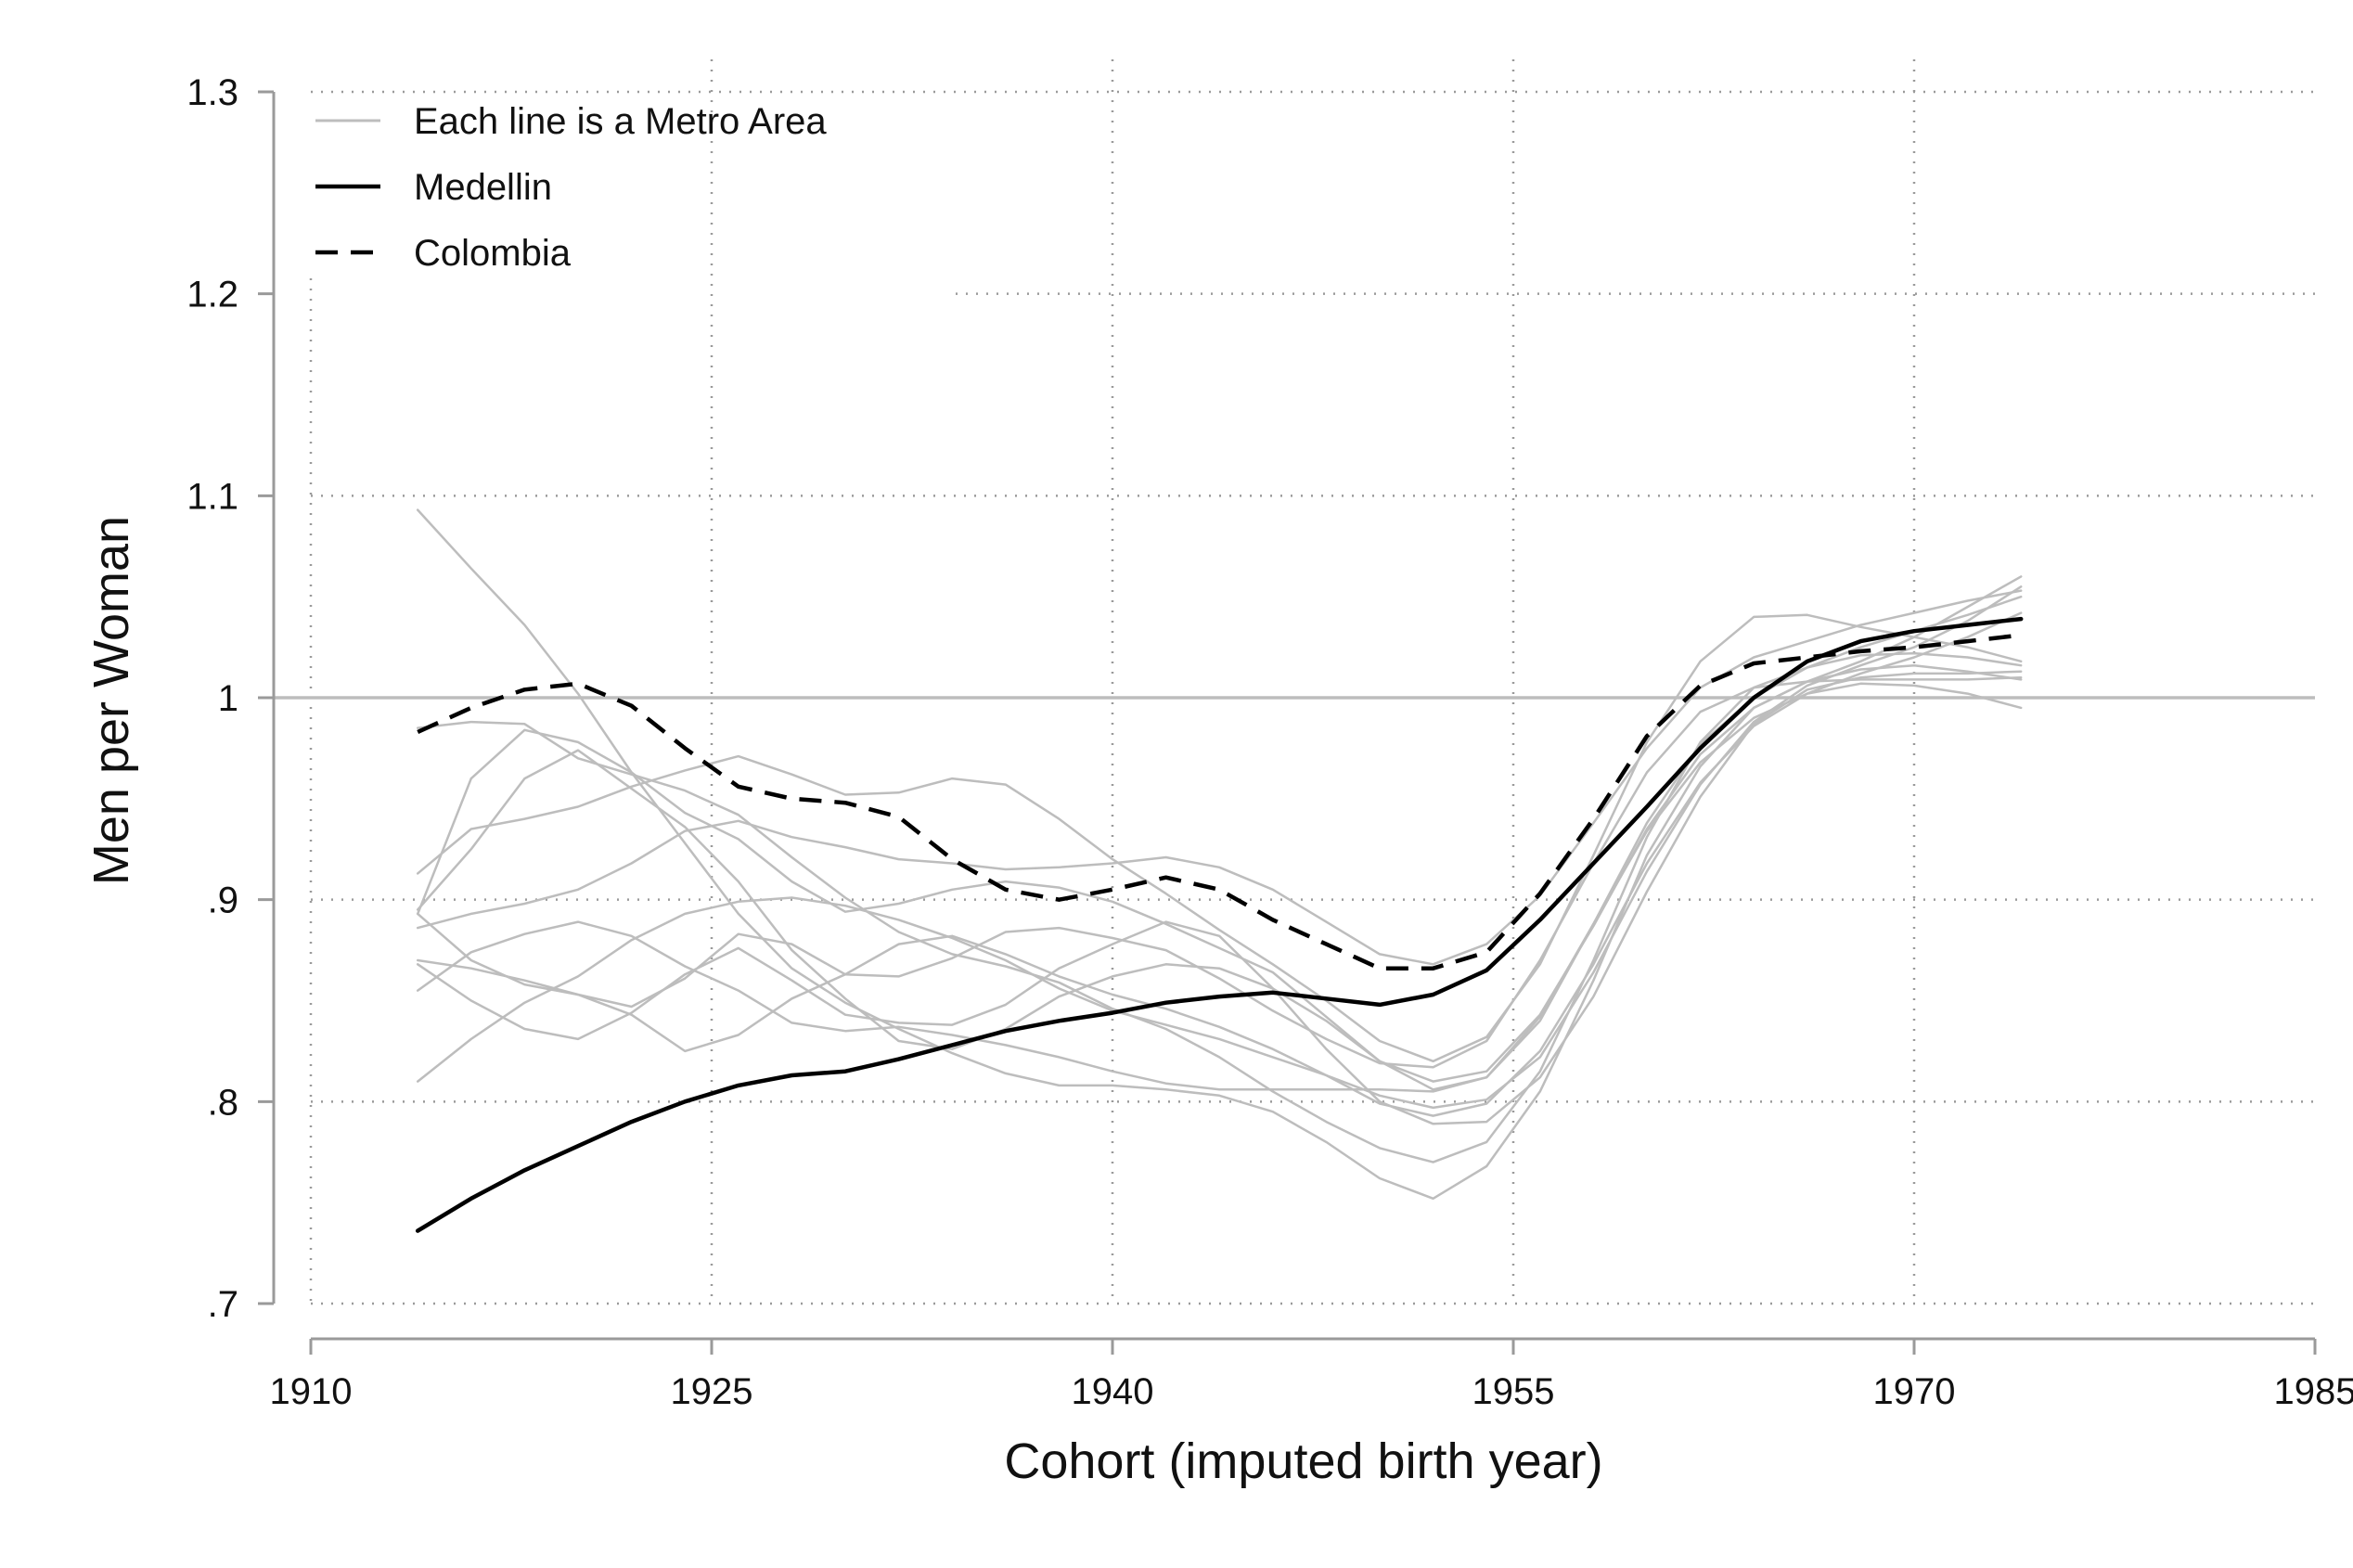 The image size is (2353, 1568). I want to click on y-tick-label-6: 1.3, so click(212, 92).